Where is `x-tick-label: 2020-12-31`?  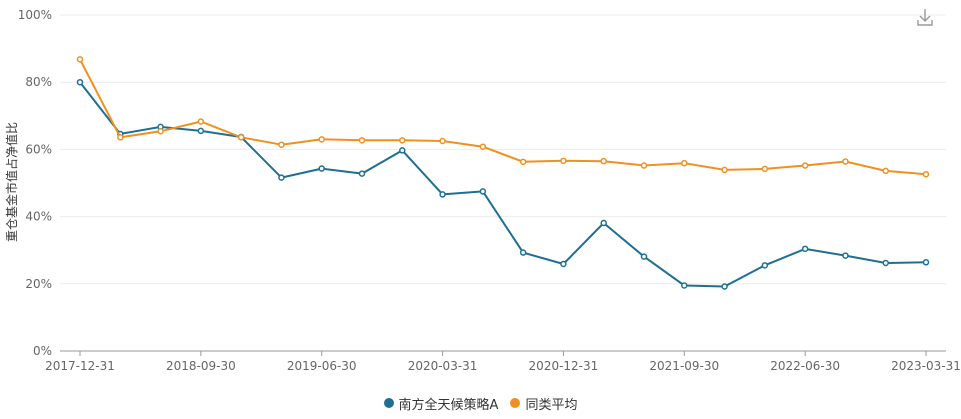
x-tick-label: 2020-12-31 is located at coordinates (564, 366).